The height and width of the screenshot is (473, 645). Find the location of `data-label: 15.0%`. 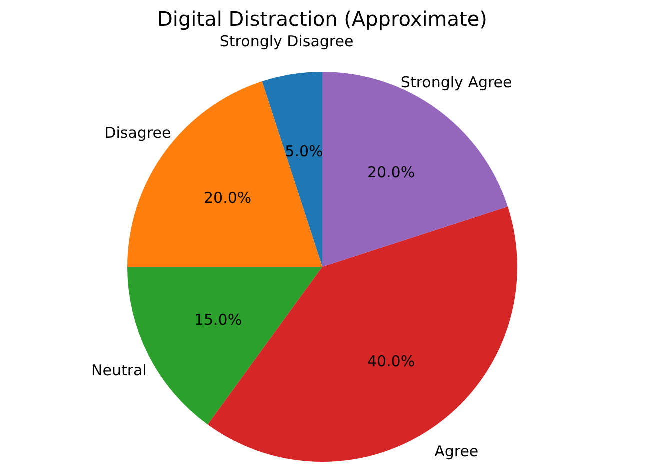

data-label: 15.0% is located at coordinates (218, 320).